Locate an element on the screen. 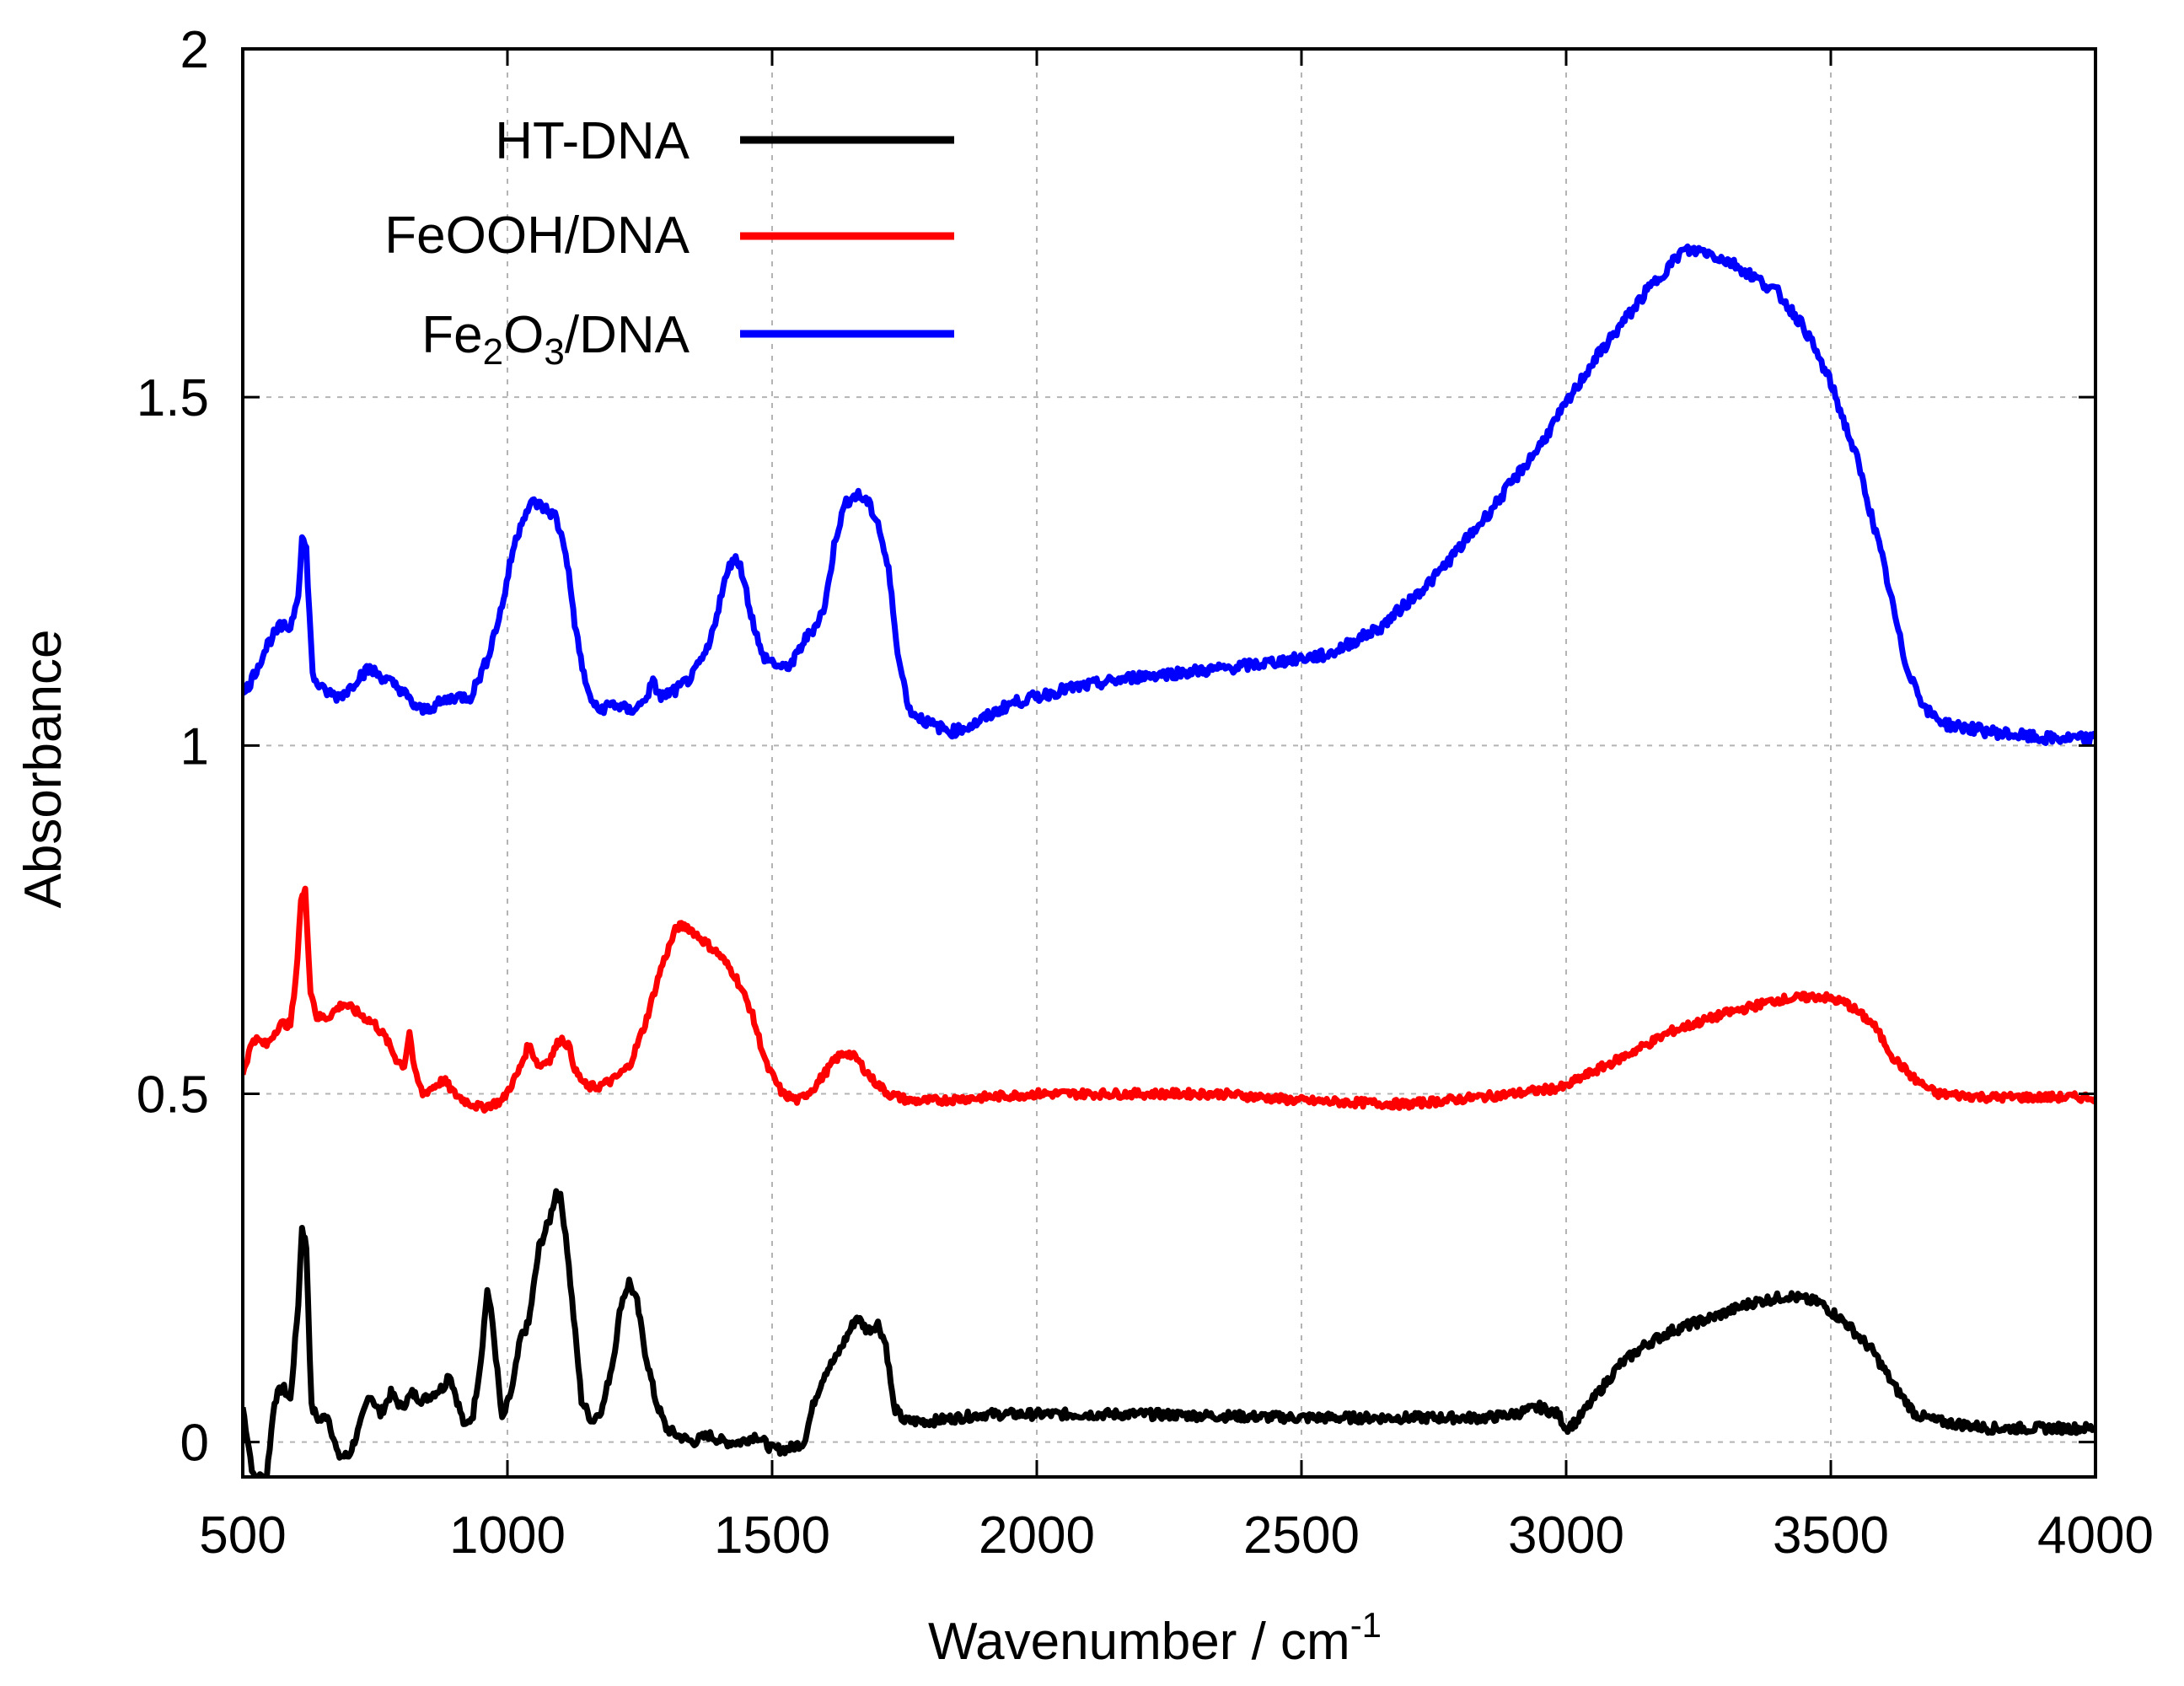 This screenshot has height=1686, width=2184. x-tick-label: 3500 is located at coordinates (1831, 1535).